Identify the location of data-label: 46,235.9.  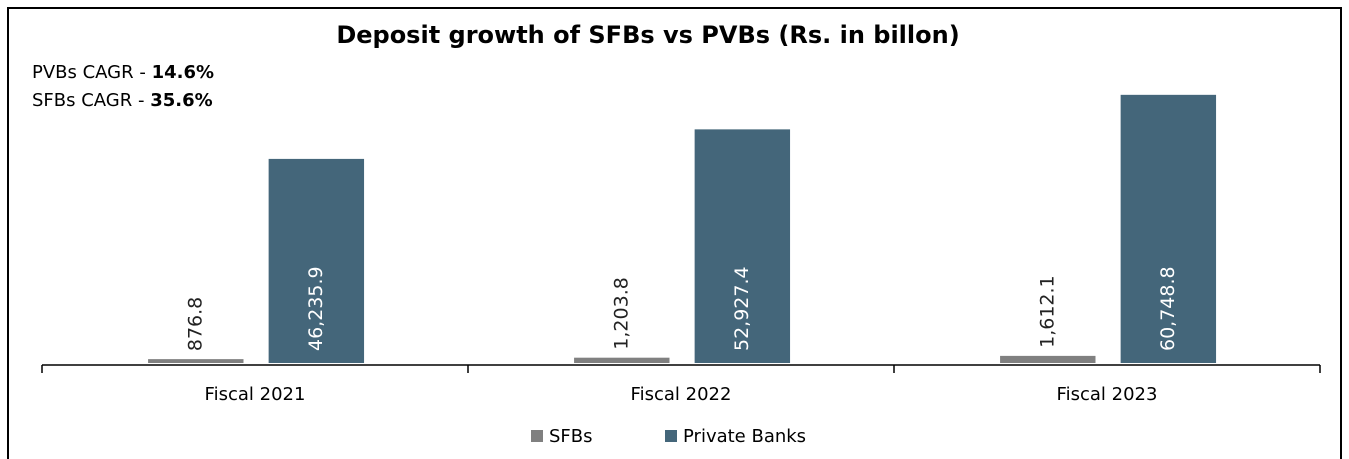
(316, 308).